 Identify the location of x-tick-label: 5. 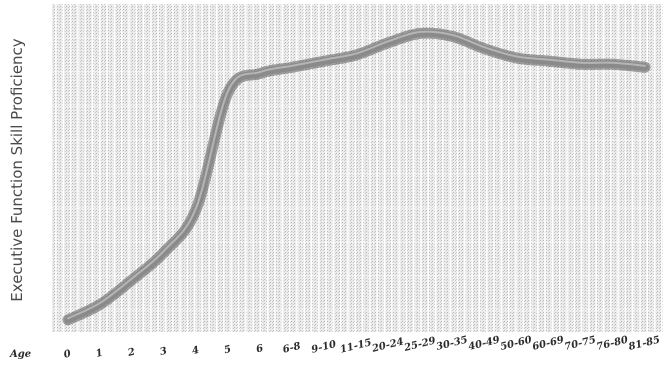
(227, 350).